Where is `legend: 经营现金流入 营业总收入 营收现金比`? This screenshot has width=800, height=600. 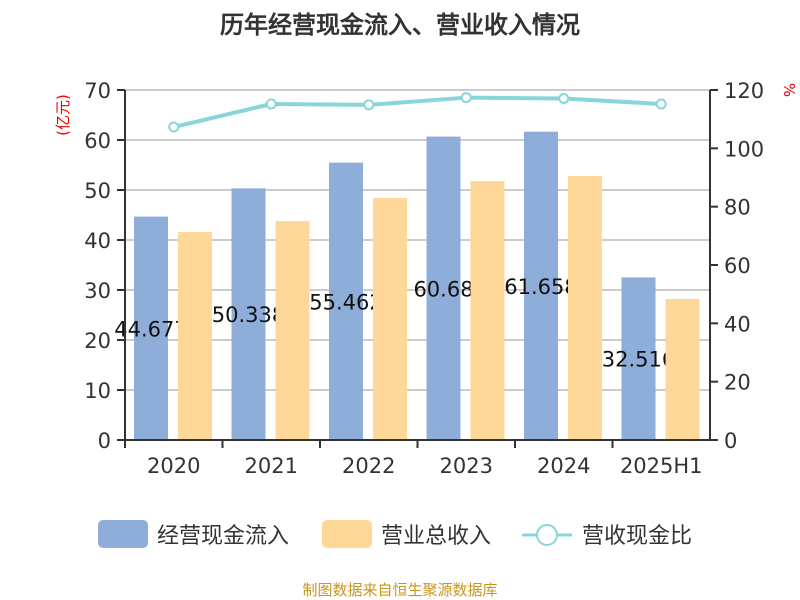 legend: 经营现金流入 营业总收入 营收现金比 is located at coordinates (395, 534).